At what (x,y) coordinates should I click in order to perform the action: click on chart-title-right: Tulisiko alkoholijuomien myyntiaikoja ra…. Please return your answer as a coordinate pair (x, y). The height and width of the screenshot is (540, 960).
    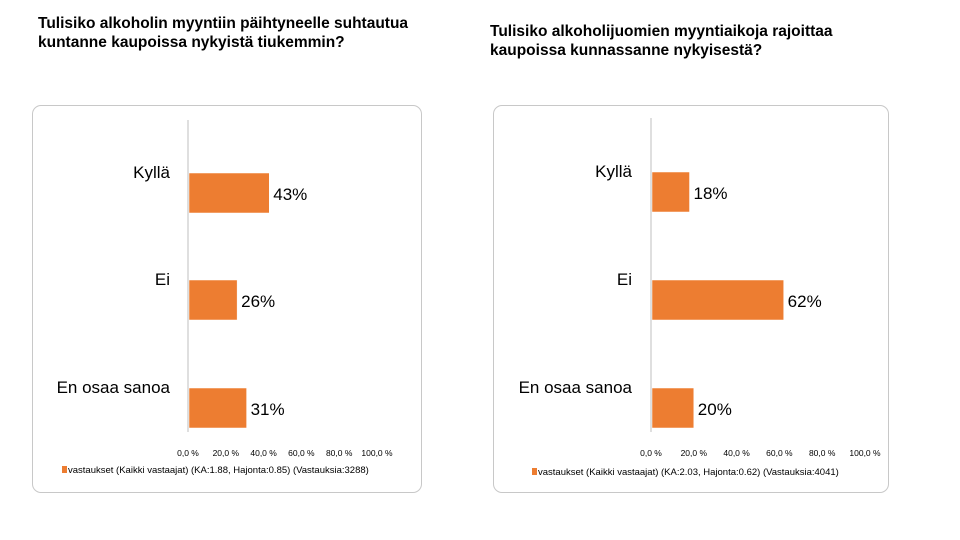
    Looking at the image, I should click on (661, 41).